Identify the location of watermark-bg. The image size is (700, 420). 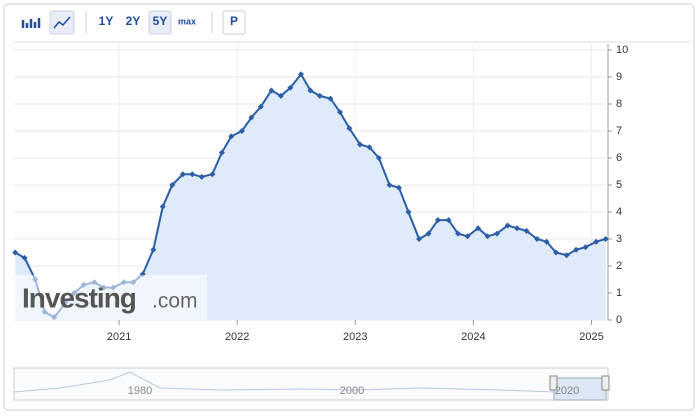
(110, 297).